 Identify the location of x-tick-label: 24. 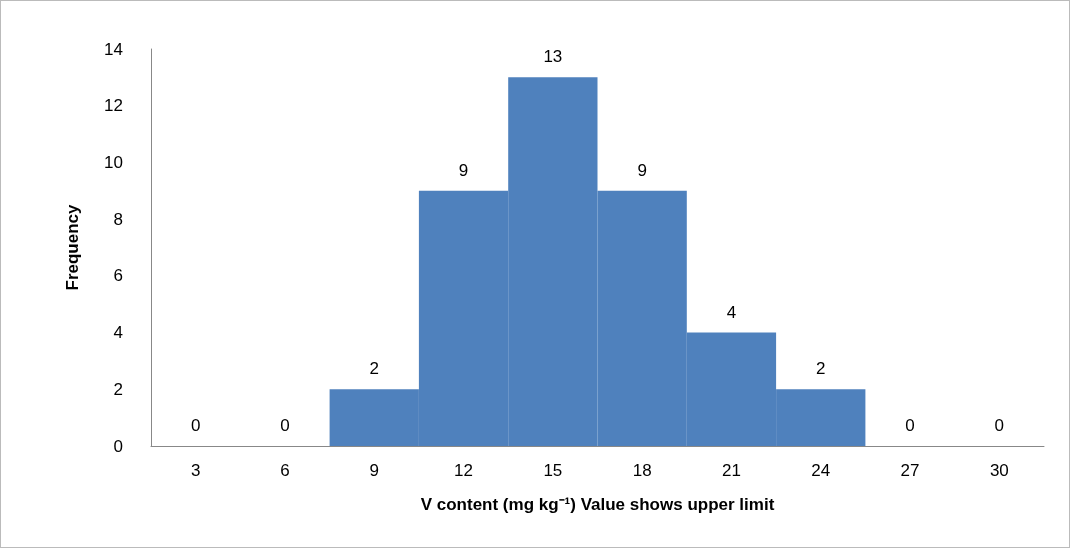
(821, 470).